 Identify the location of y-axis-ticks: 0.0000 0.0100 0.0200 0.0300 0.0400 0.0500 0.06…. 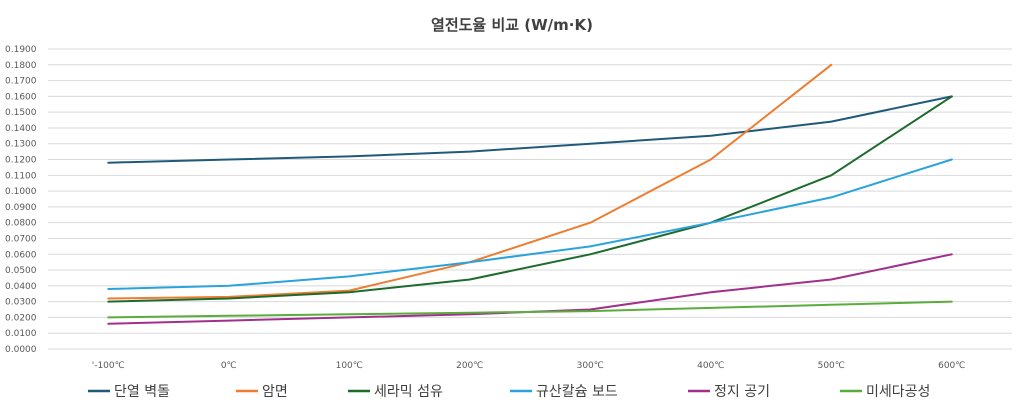
(21, 200).